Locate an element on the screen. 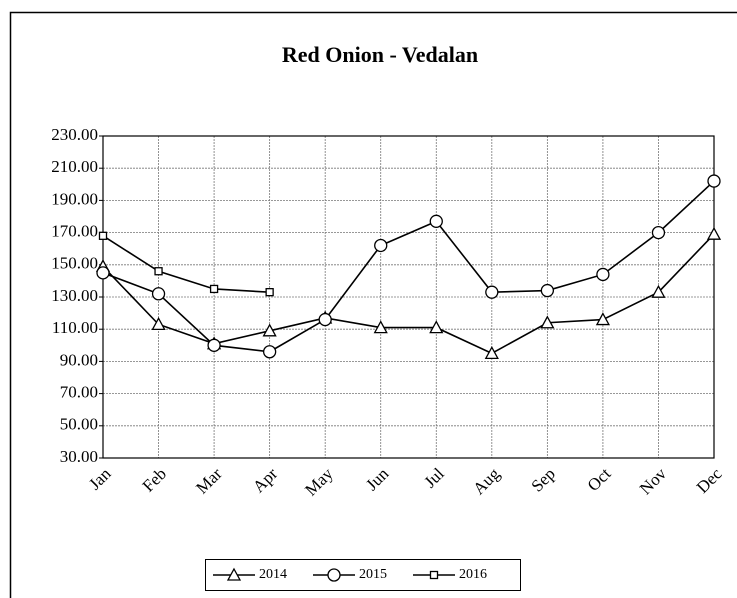 The height and width of the screenshot is (598, 737). y-tick-label: 30.00 is located at coordinates (79, 456).